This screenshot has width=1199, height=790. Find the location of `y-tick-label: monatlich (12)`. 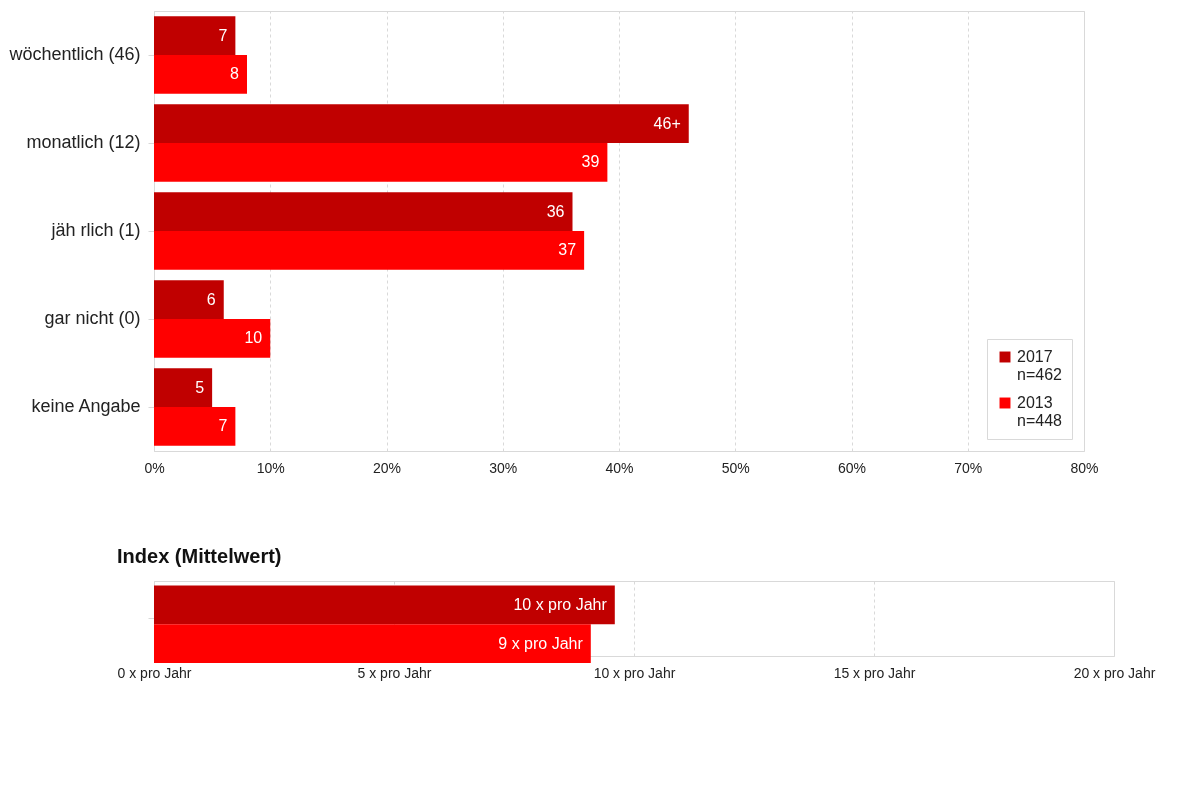

y-tick-label: monatlich (12) is located at coordinates (83, 142).